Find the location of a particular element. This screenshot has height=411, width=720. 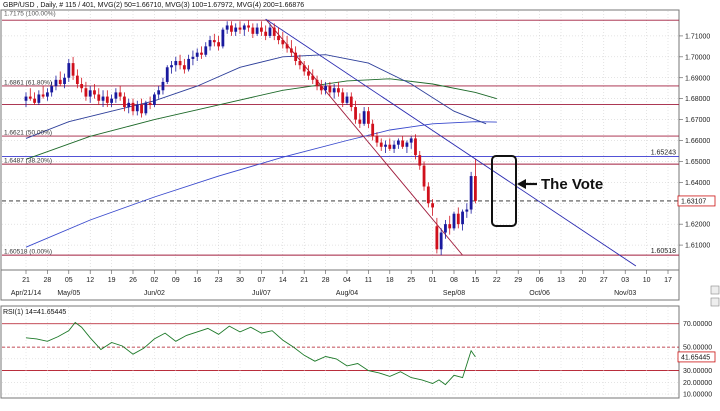

date-day-label: 17 is located at coordinates (668, 280).